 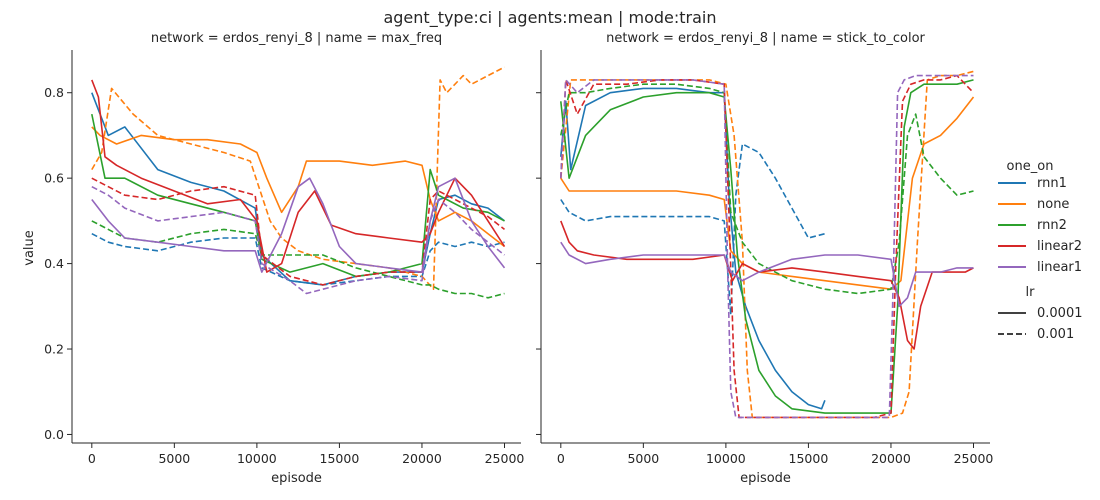 I want to click on legend-label-rnn2: rnn2, so click(x=1052, y=225).